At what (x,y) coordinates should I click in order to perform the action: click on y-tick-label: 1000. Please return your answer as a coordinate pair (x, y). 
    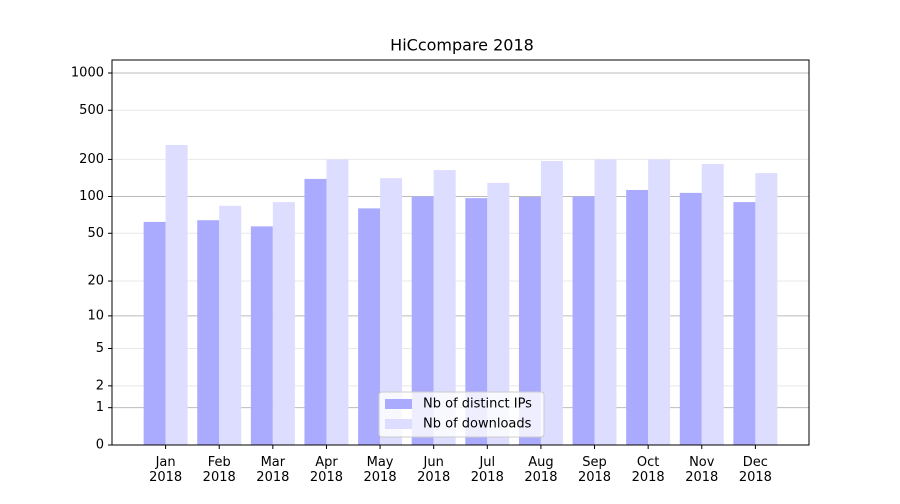
    Looking at the image, I should click on (87, 72).